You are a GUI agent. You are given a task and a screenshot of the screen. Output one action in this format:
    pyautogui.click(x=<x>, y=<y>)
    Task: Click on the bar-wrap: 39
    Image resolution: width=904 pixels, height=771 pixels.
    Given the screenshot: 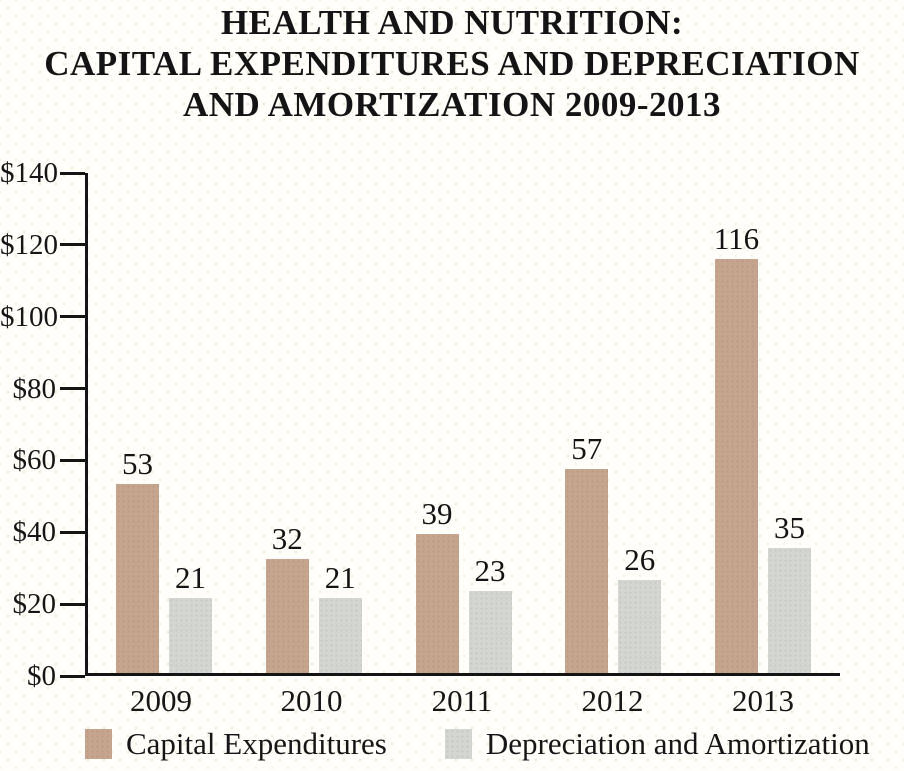 What is the action you would take?
    pyautogui.click(x=437, y=585)
    